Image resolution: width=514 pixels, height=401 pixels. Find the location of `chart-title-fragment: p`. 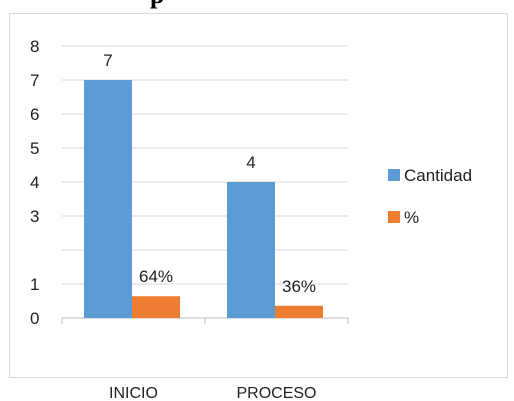

chart-title-fragment: p is located at coordinates (257, 5).